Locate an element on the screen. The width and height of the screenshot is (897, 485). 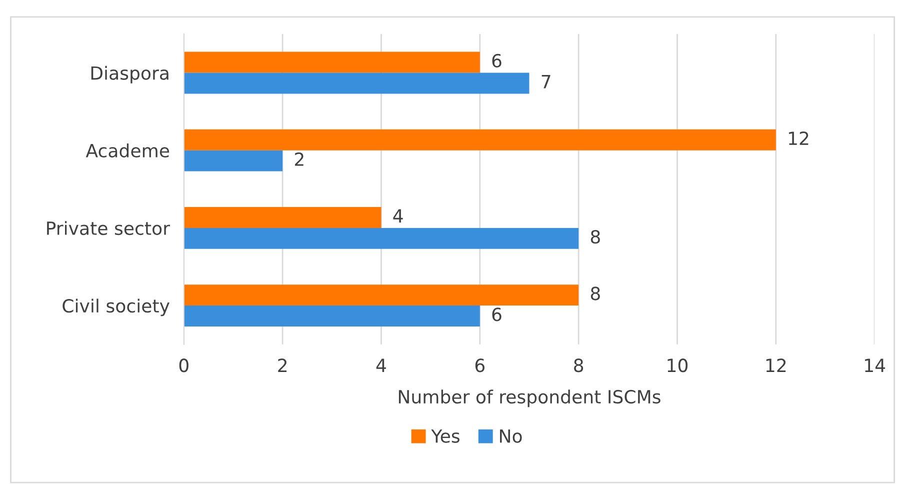
y-tick-label: Civil society is located at coordinates (116, 307).